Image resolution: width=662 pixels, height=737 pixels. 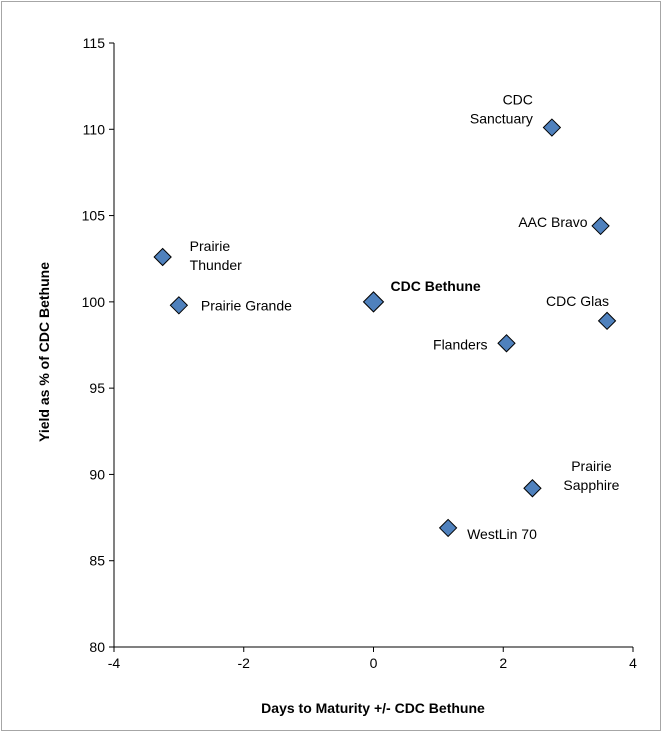 I want to click on y-tick-label: 105, so click(x=94, y=216).